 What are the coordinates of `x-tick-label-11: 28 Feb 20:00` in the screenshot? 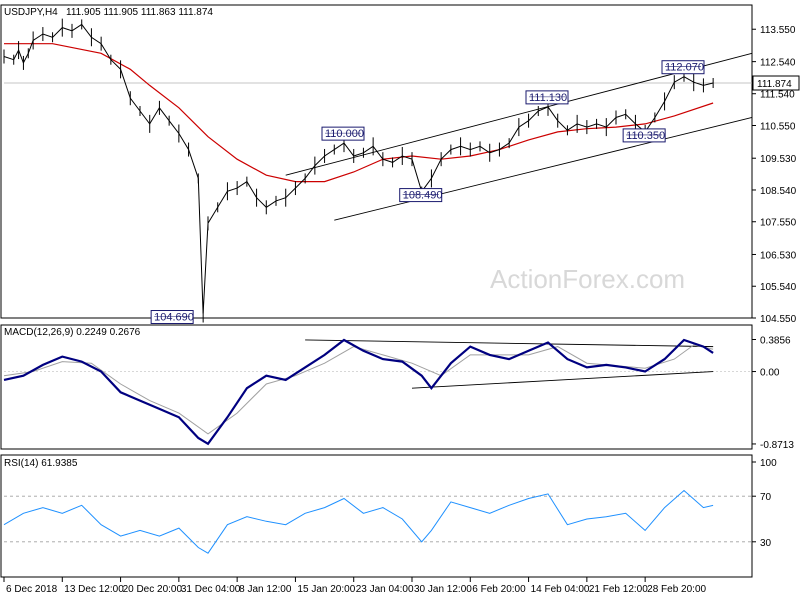 It's located at (676, 589).